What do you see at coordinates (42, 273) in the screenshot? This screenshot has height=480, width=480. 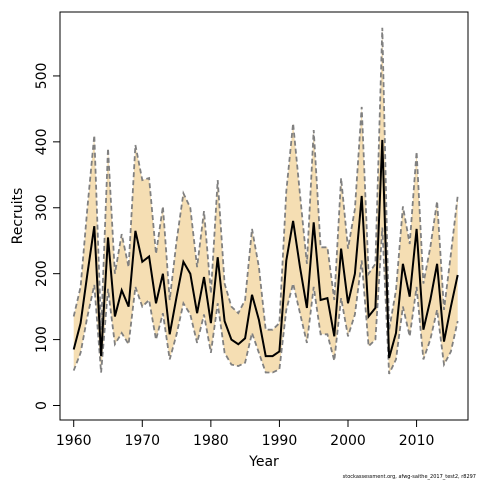 I see `y-tick-label: 200` at bounding box center [42, 273].